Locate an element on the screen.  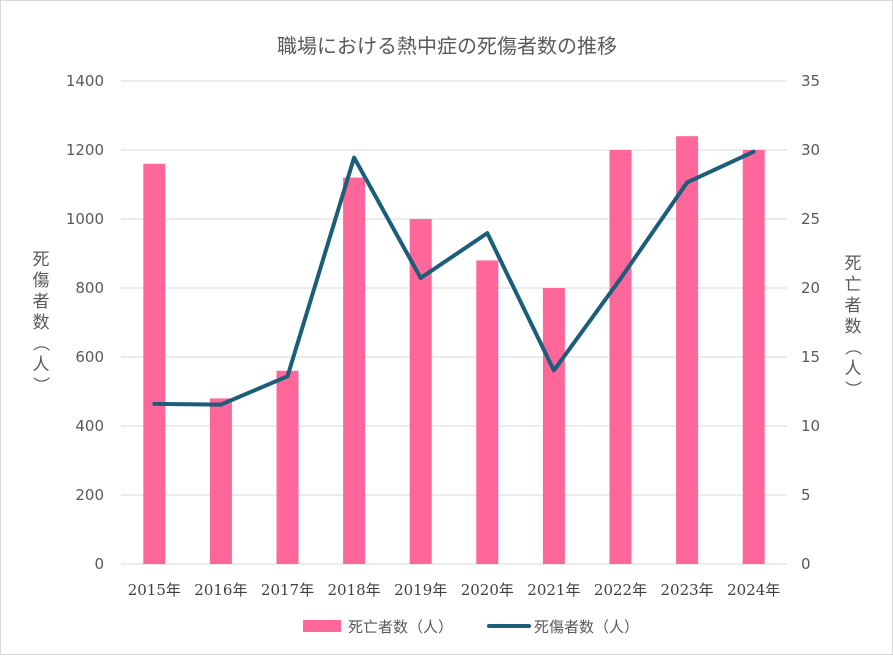
left-tick-label: 400 is located at coordinates (89, 426).